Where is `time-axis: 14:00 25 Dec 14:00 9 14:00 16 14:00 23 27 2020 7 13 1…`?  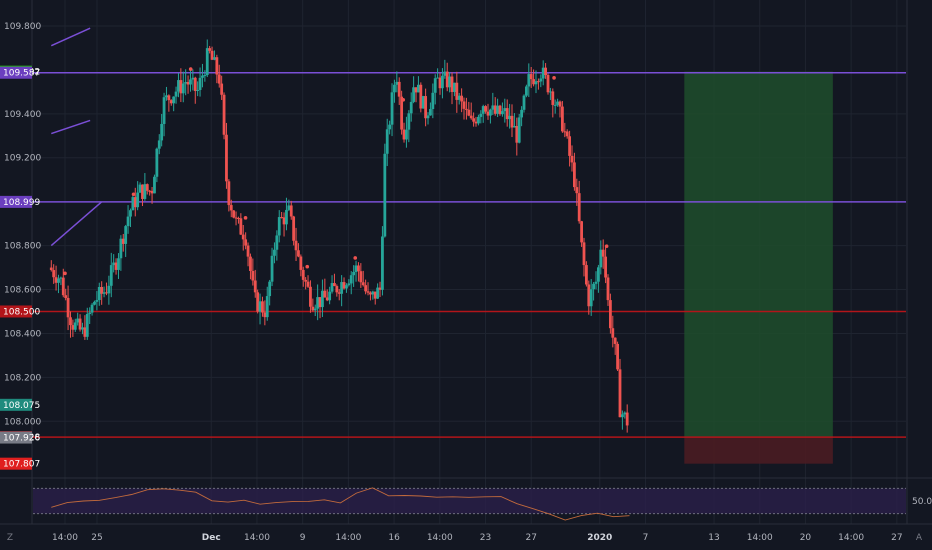
time-axis: 14:00 25 Dec 14:00 9 14:00 16 14:00 23 27 2020 7 13 1… is located at coordinates (477, 538).